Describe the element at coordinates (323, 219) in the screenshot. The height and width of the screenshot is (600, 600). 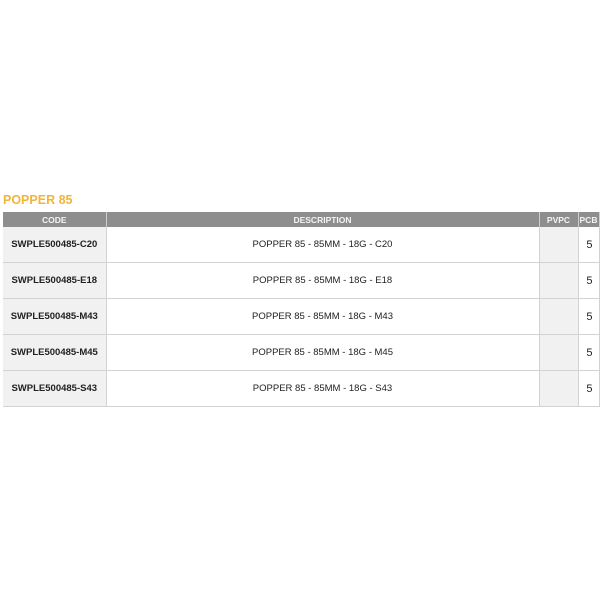
I see `header-description: DESCRIPTION` at that location.